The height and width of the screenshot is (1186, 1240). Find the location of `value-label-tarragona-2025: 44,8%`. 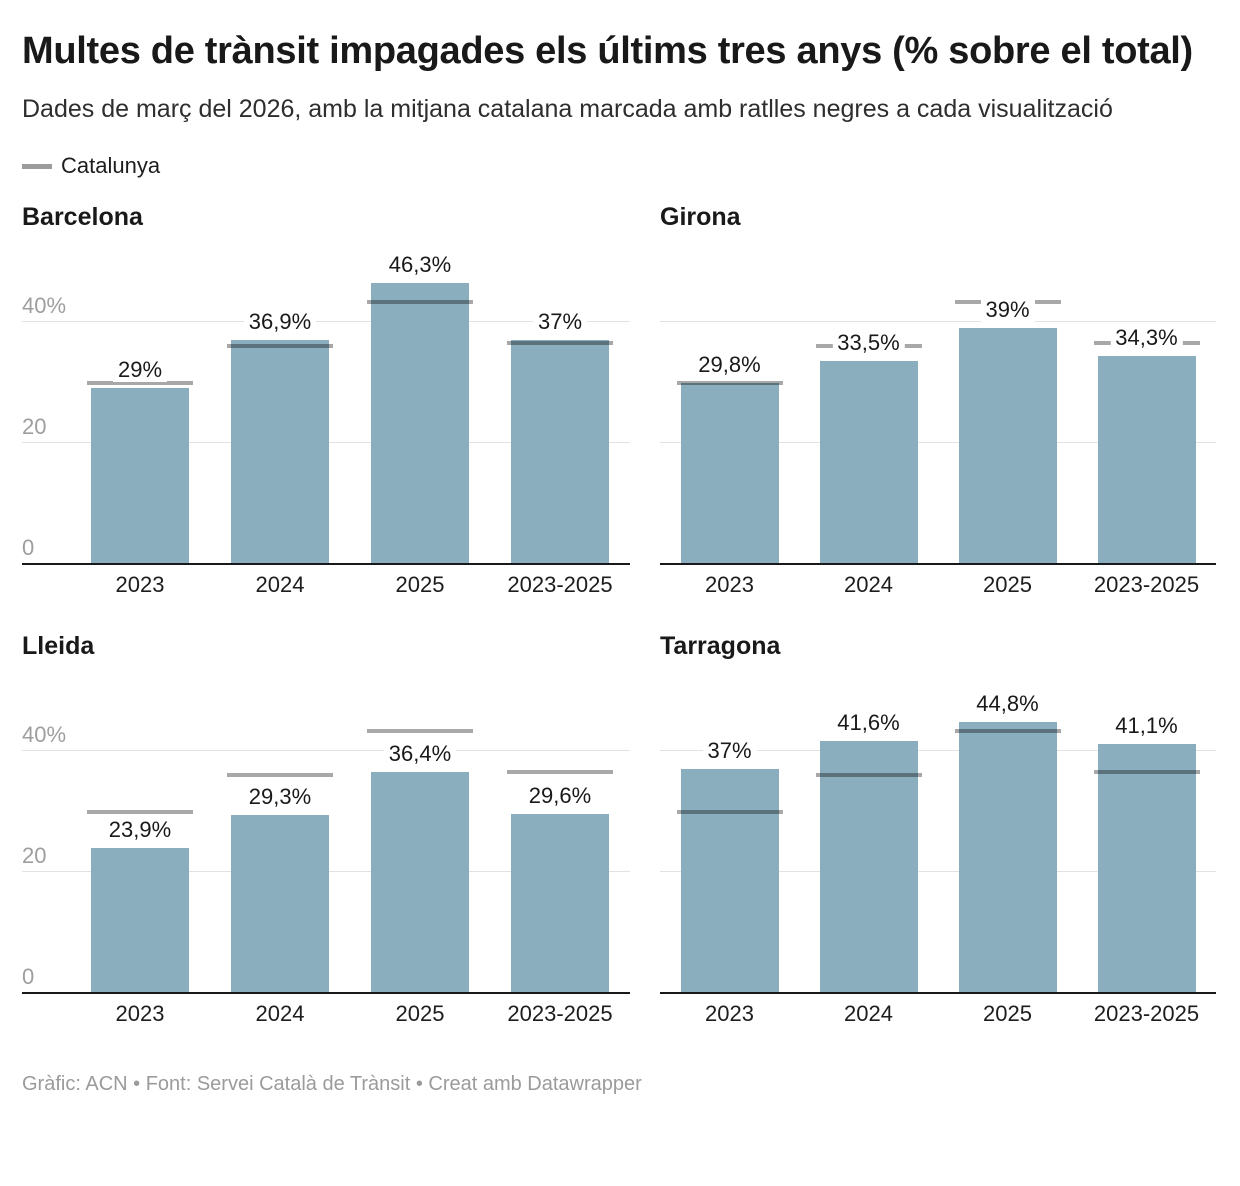

value-label-tarragona-2025: 44,8% is located at coordinates (1007, 703).